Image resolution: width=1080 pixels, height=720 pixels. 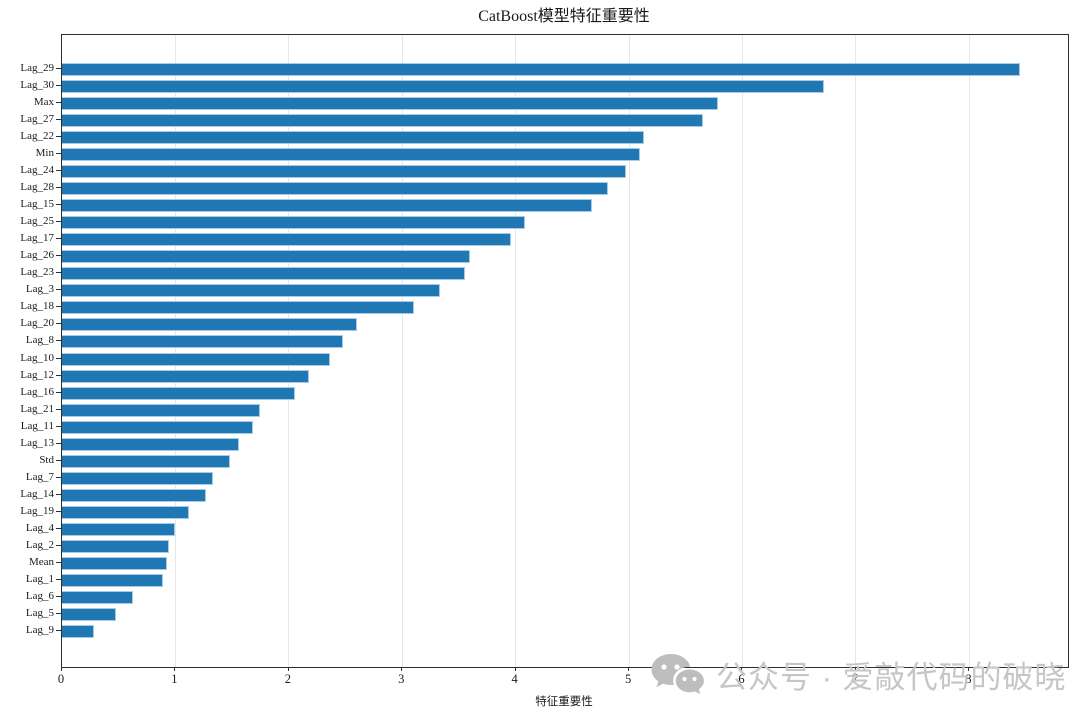 I want to click on x-tick-label: 1, so click(x=174, y=679).